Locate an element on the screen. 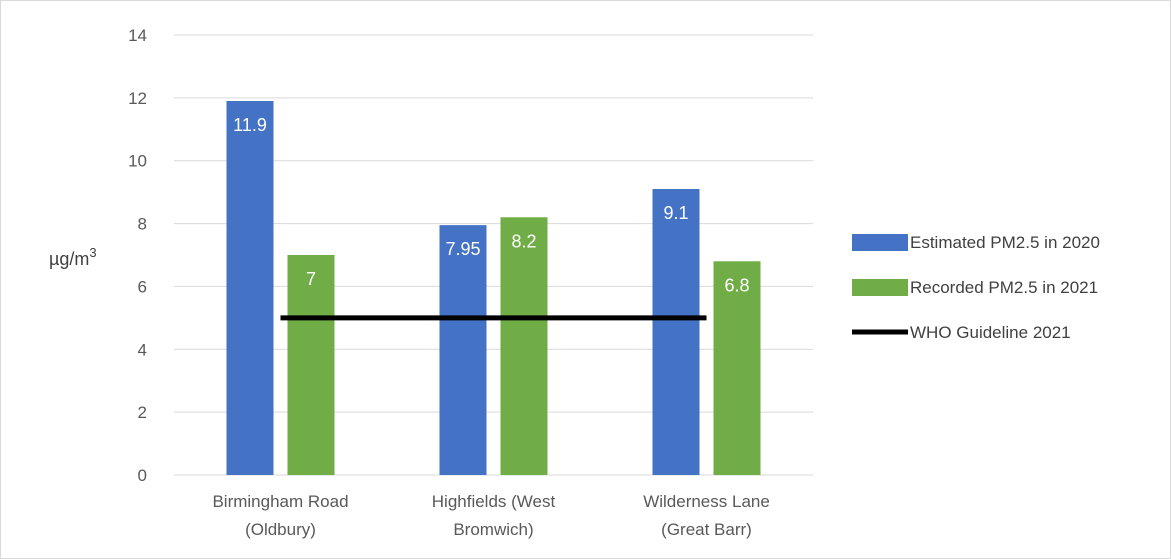 This screenshot has width=1171, height=559. bar-data-label: 7.95 is located at coordinates (462, 249).